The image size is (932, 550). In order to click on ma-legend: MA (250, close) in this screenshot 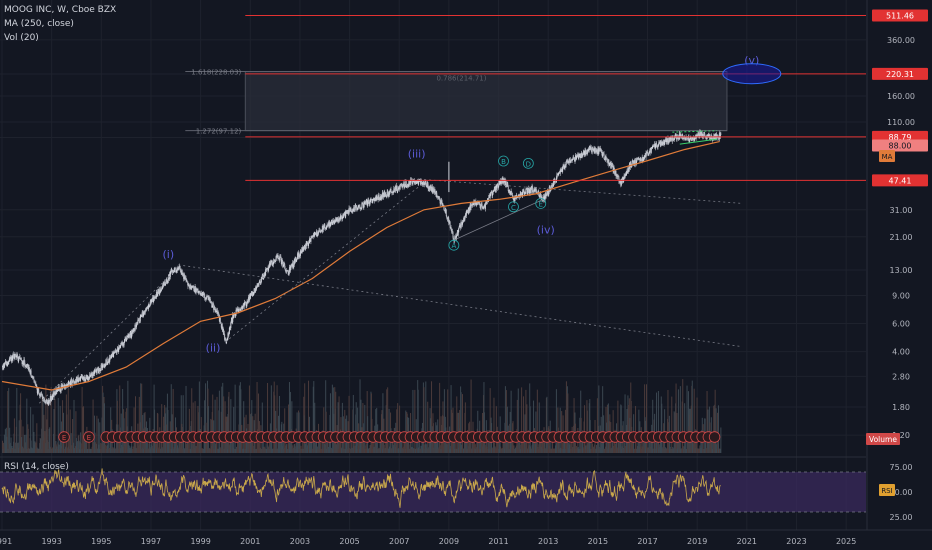, I will do `click(39, 24)`.